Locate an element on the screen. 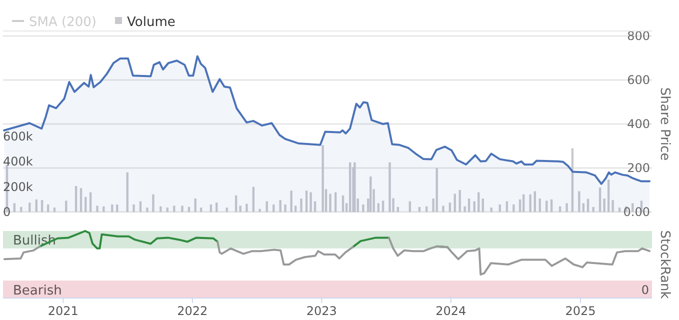 Image resolution: width=679 pixels, height=320 pixels. annotation: 0 is located at coordinates (645, 290).